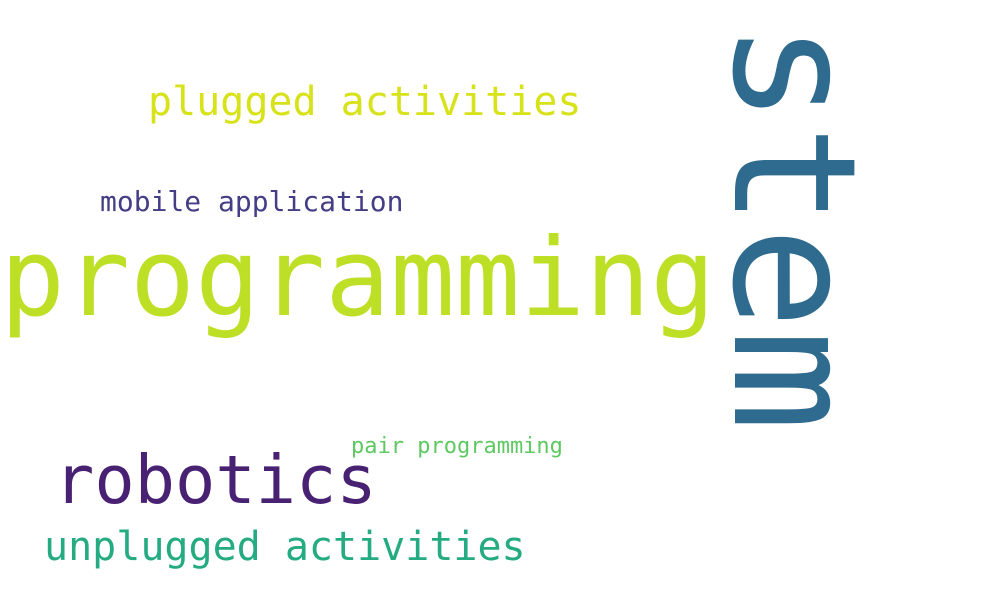  What do you see at coordinates (365, 102) in the screenshot?
I see `word-plugged-activities: plugged activities` at bounding box center [365, 102].